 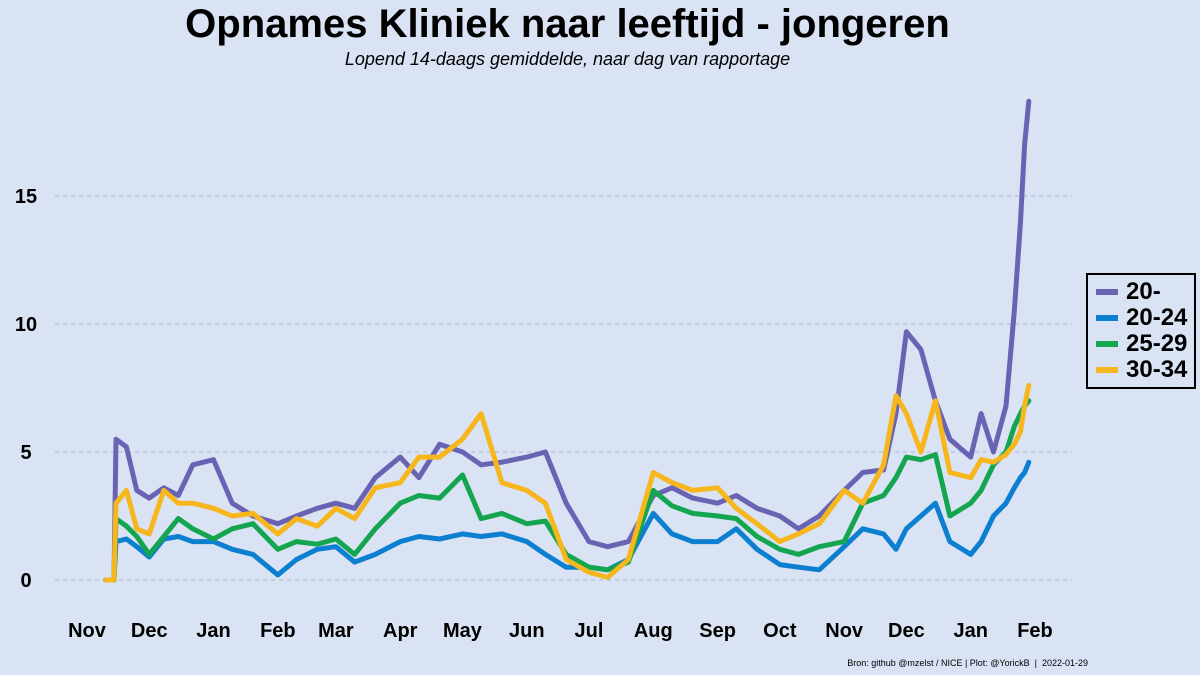 What do you see at coordinates (567, 24) in the screenshot?
I see `chart-title: Opnames Kliniek naar leeftijd - jongeren` at bounding box center [567, 24].